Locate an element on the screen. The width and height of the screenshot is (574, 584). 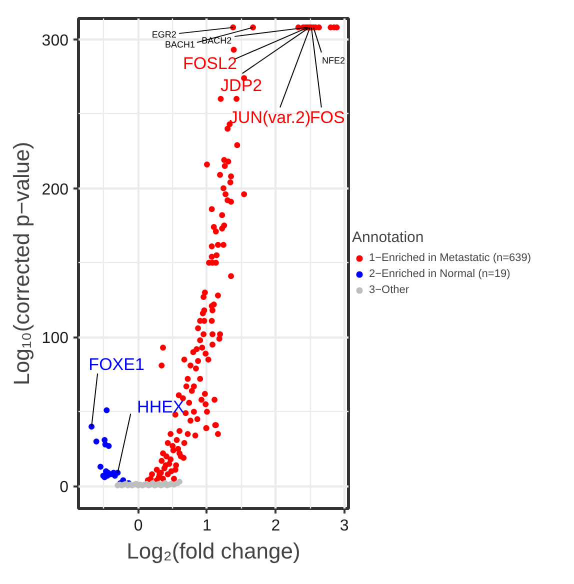
y-tick-label: 100 is located at coordinates (55, 339).